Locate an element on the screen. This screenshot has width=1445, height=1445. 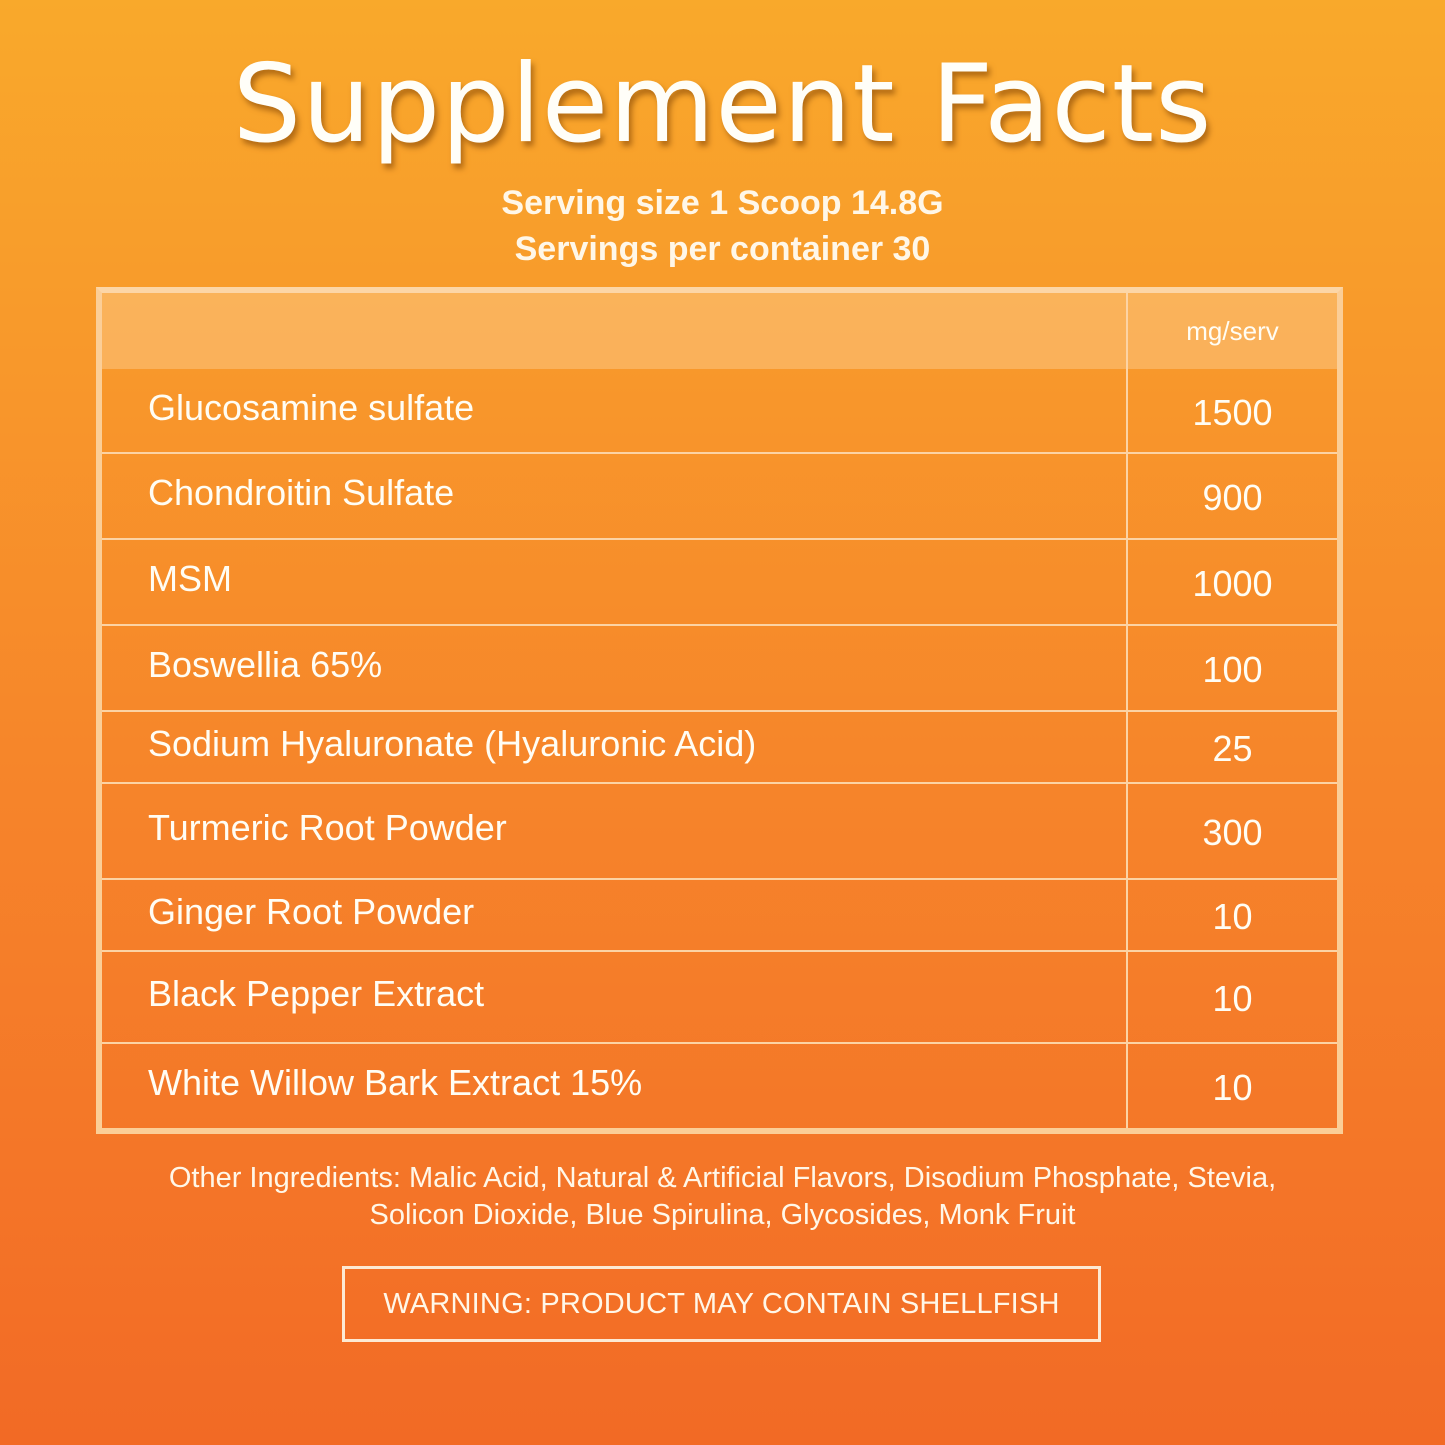
table-header-row: mg/serv is located at coordinates (719, 331).